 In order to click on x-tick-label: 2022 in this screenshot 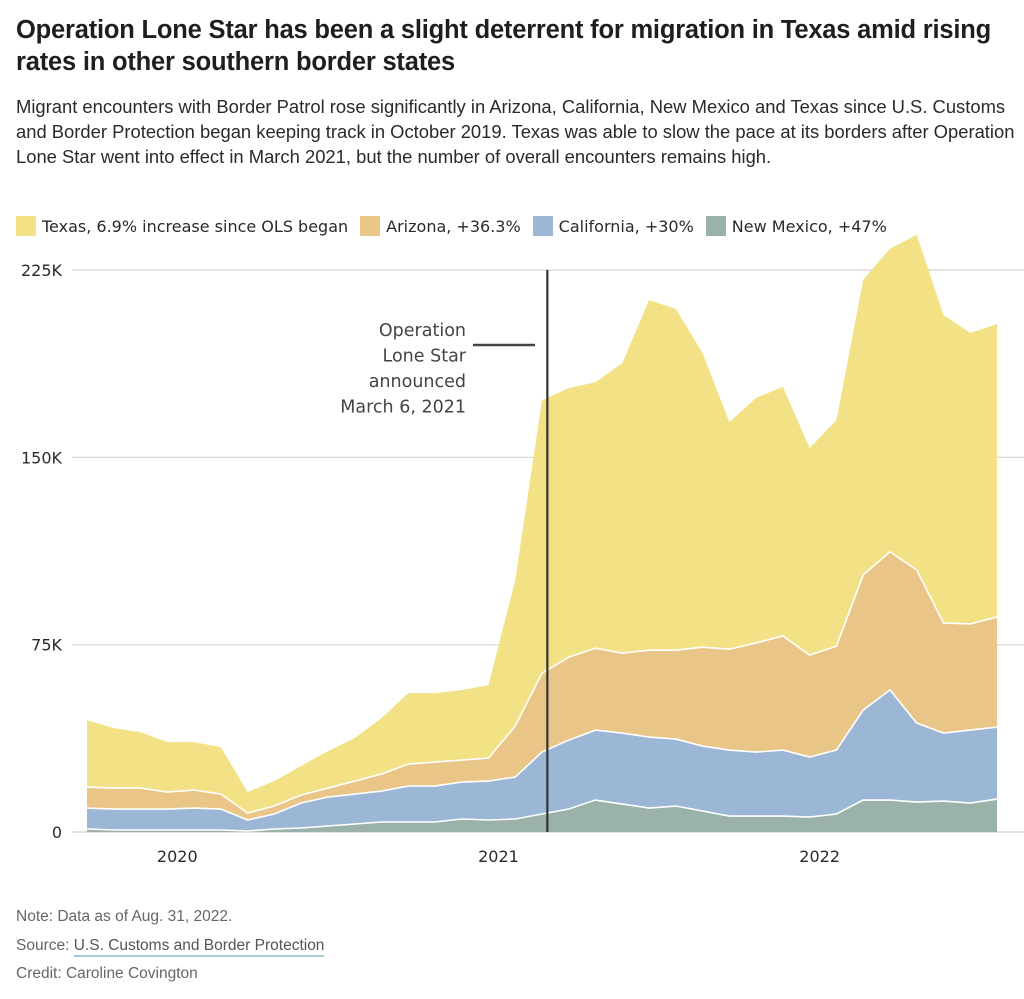, I will do `click(819, 856)`.